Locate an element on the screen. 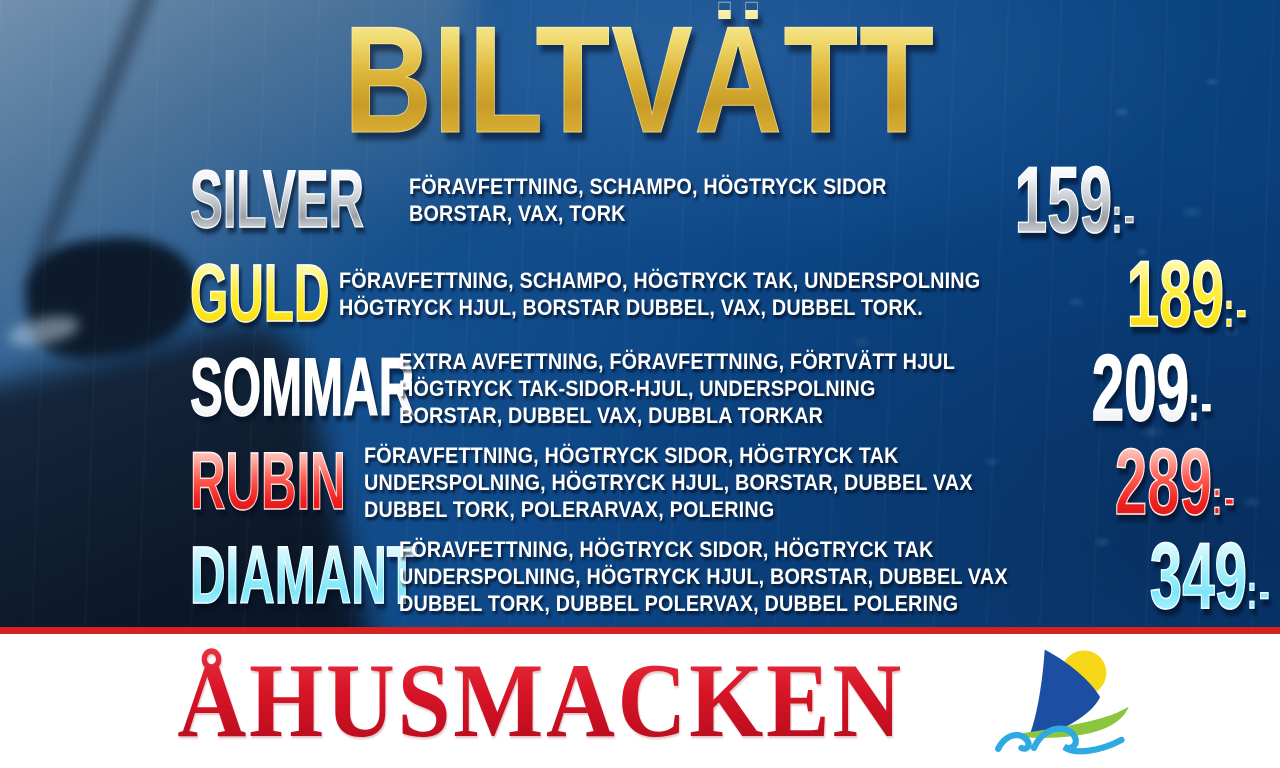  description-line: DUBBEL TORK, POLERARVAX, POLERING is located at coordinates (569, 509).